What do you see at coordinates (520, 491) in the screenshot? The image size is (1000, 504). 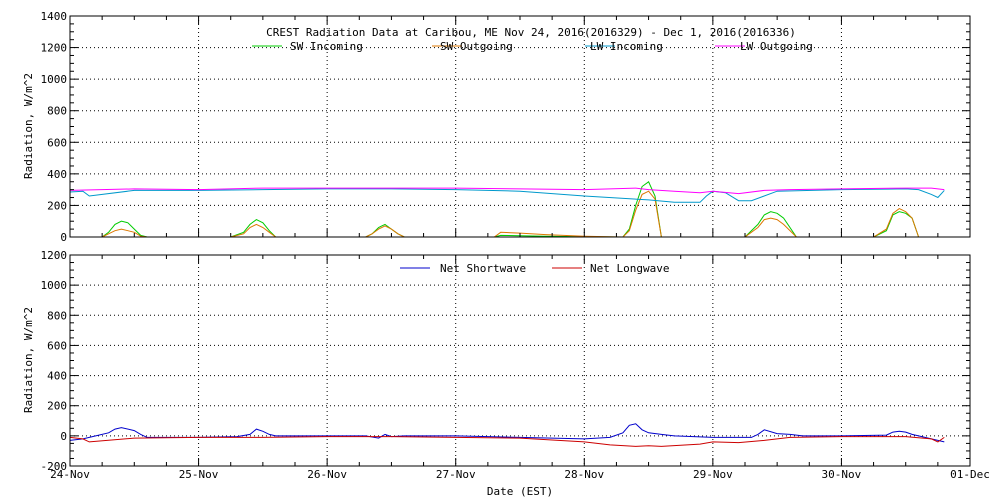 I see `x-axis-label: Date (EST)` at bounding box center [520, 491].